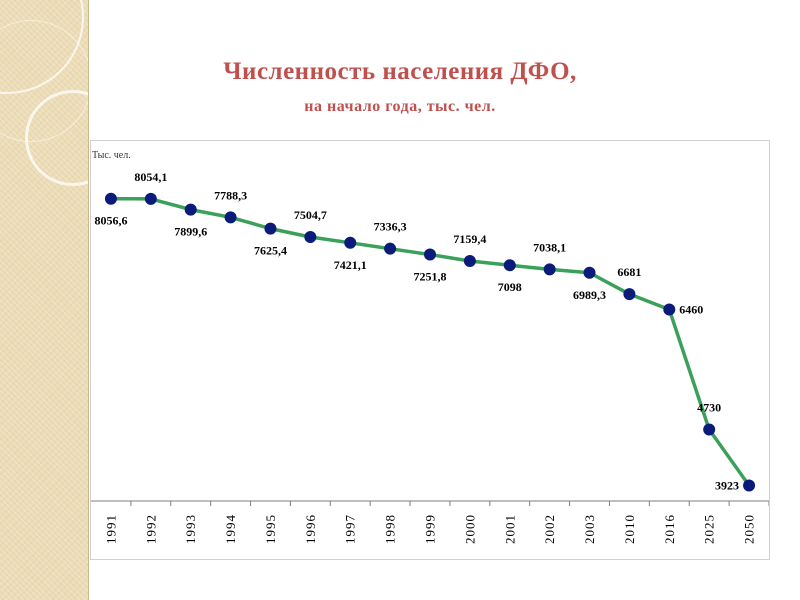 This screenshot has width=800, height=600. Describe the element at coordinates (510, 287) in the screenshot. I see `data-label: 7098` at that location.